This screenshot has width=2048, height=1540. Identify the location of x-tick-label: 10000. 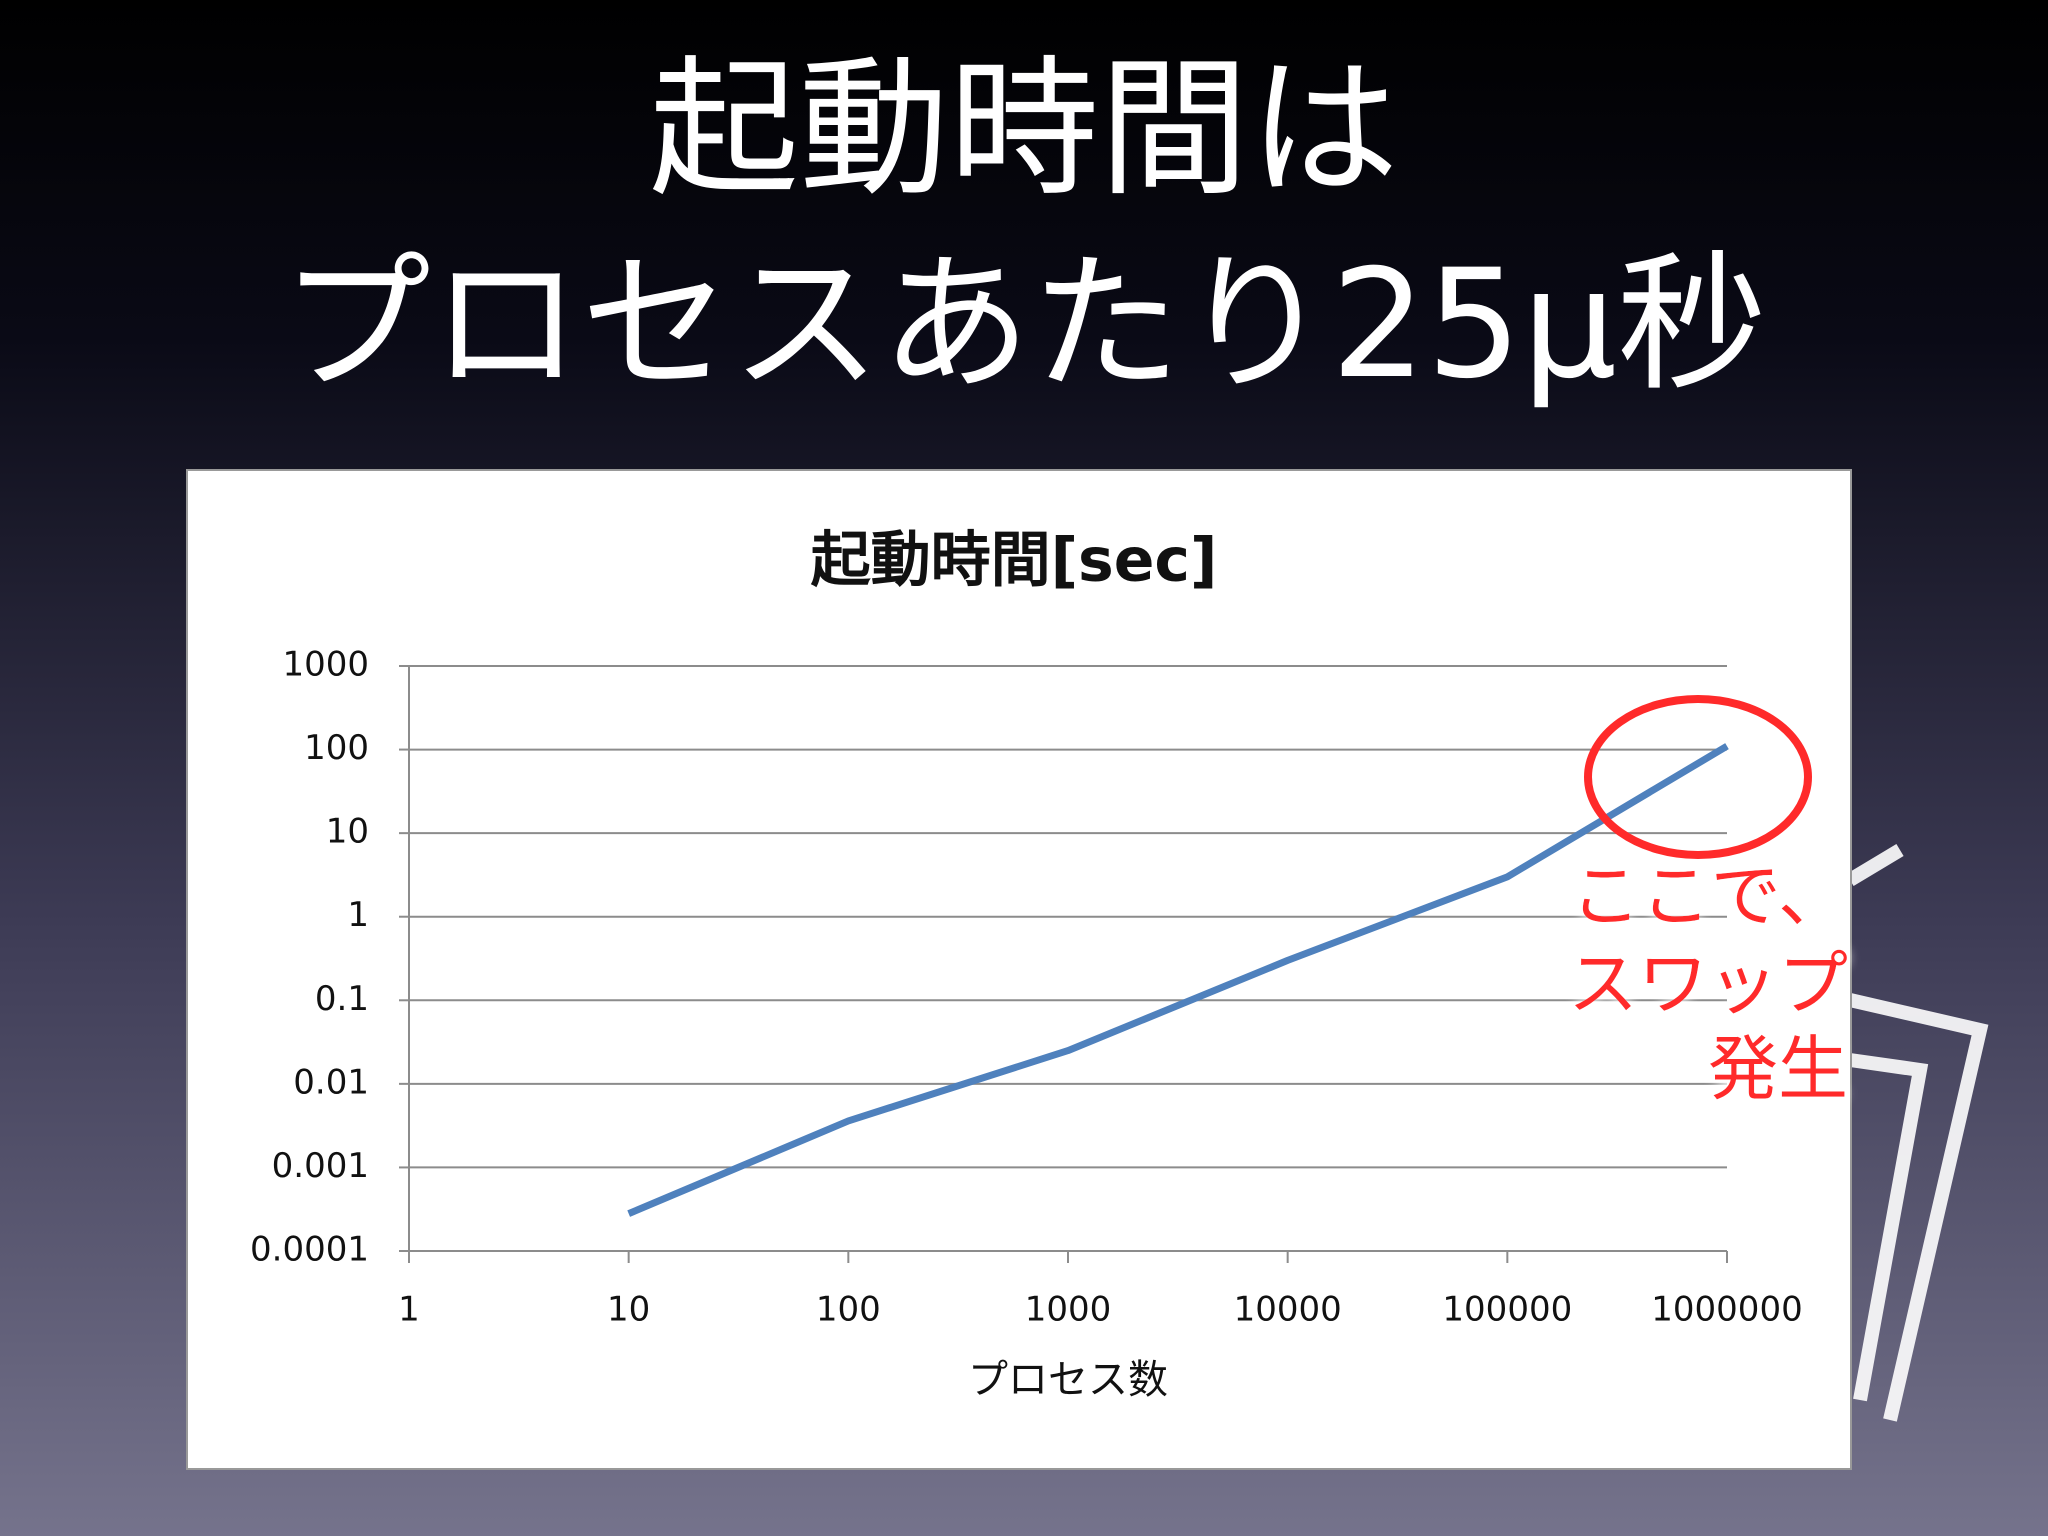
(1288, 1310).